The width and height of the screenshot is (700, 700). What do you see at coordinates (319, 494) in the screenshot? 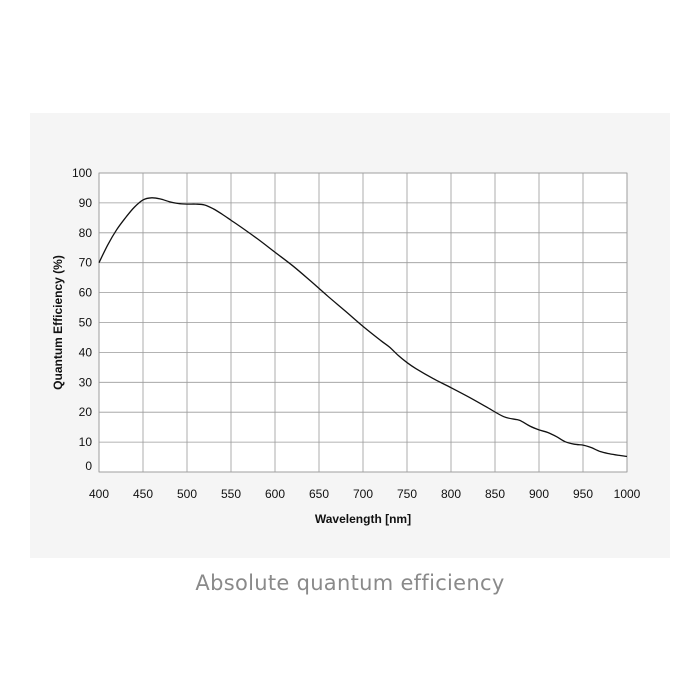
I see `x-tick-label: 650` at bounding box center [319, 494].